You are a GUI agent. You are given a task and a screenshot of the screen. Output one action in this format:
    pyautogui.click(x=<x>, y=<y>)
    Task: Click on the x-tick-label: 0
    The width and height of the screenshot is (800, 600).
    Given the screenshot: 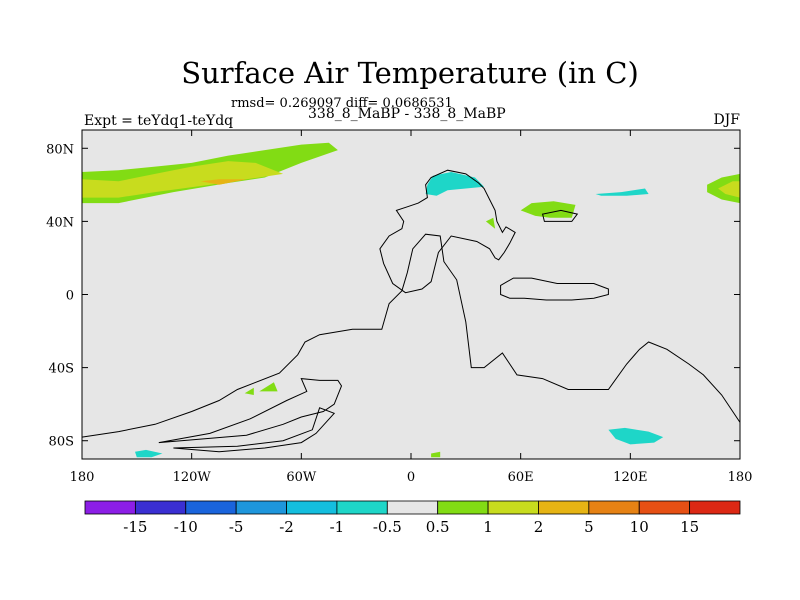 What is the action you would take?
    pyautogui.click(x=411, y=477)
    